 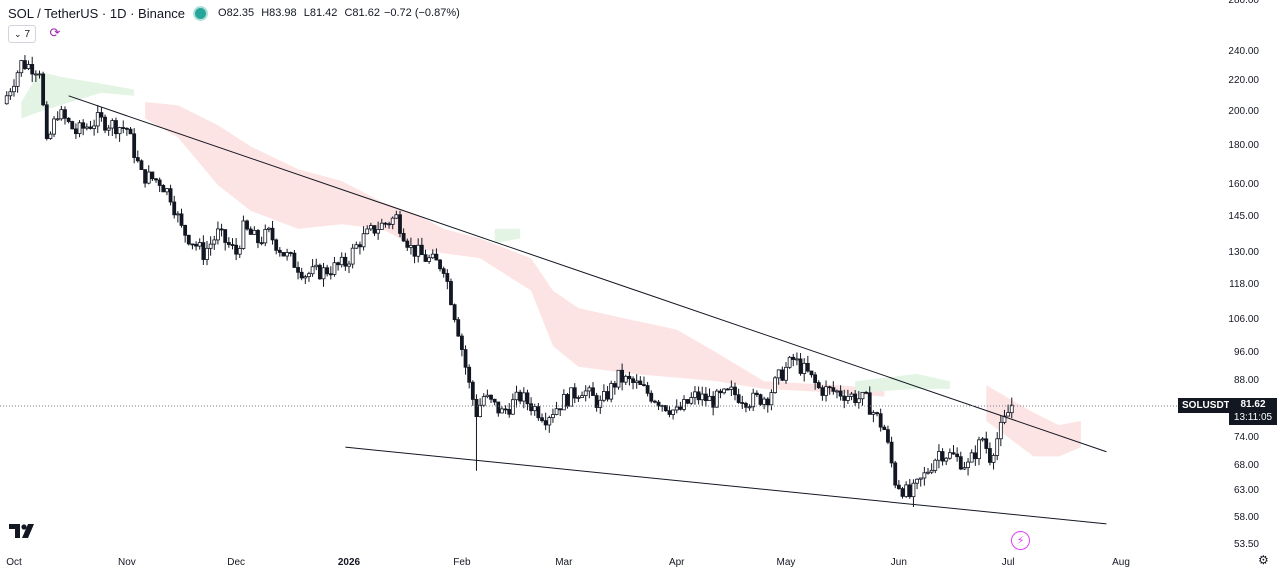 I want to click on ticker-label: SOLUSDT, so click(x=1206, y=405).